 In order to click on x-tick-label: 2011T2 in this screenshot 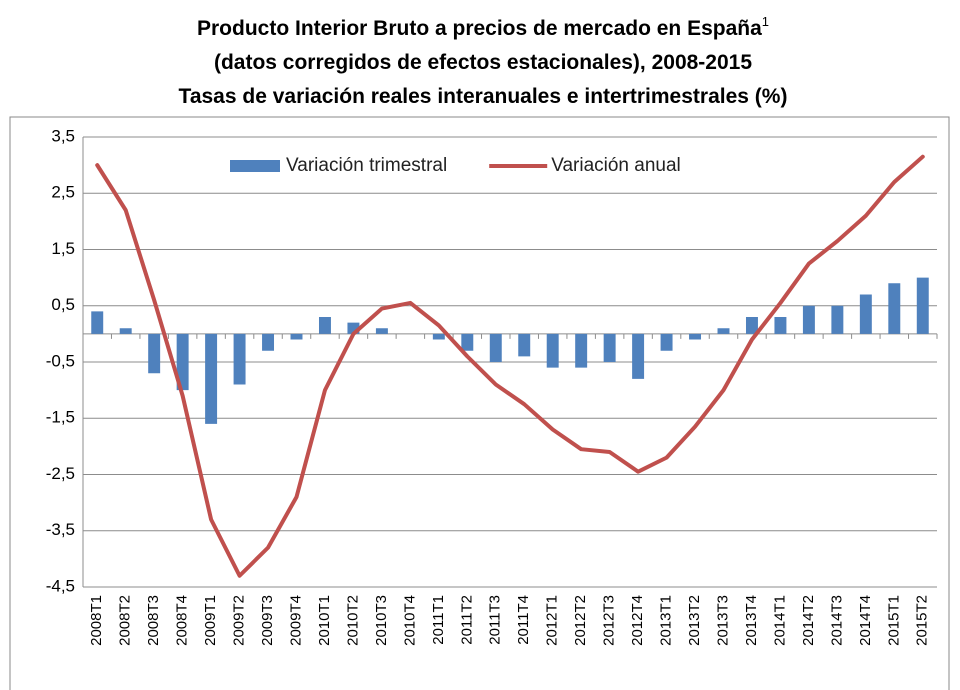, I will do `click(466, 620)`.